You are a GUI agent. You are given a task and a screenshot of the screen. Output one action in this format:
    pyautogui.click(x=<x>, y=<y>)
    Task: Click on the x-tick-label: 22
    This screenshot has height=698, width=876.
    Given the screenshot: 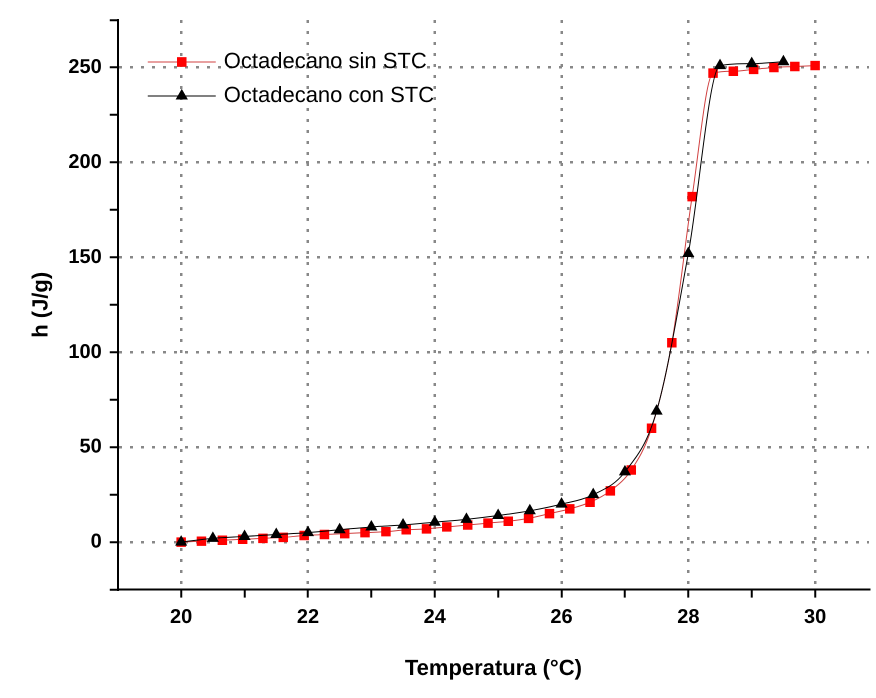 What is the action you would take?
    pyautogui.click(x=308, y=617)
    